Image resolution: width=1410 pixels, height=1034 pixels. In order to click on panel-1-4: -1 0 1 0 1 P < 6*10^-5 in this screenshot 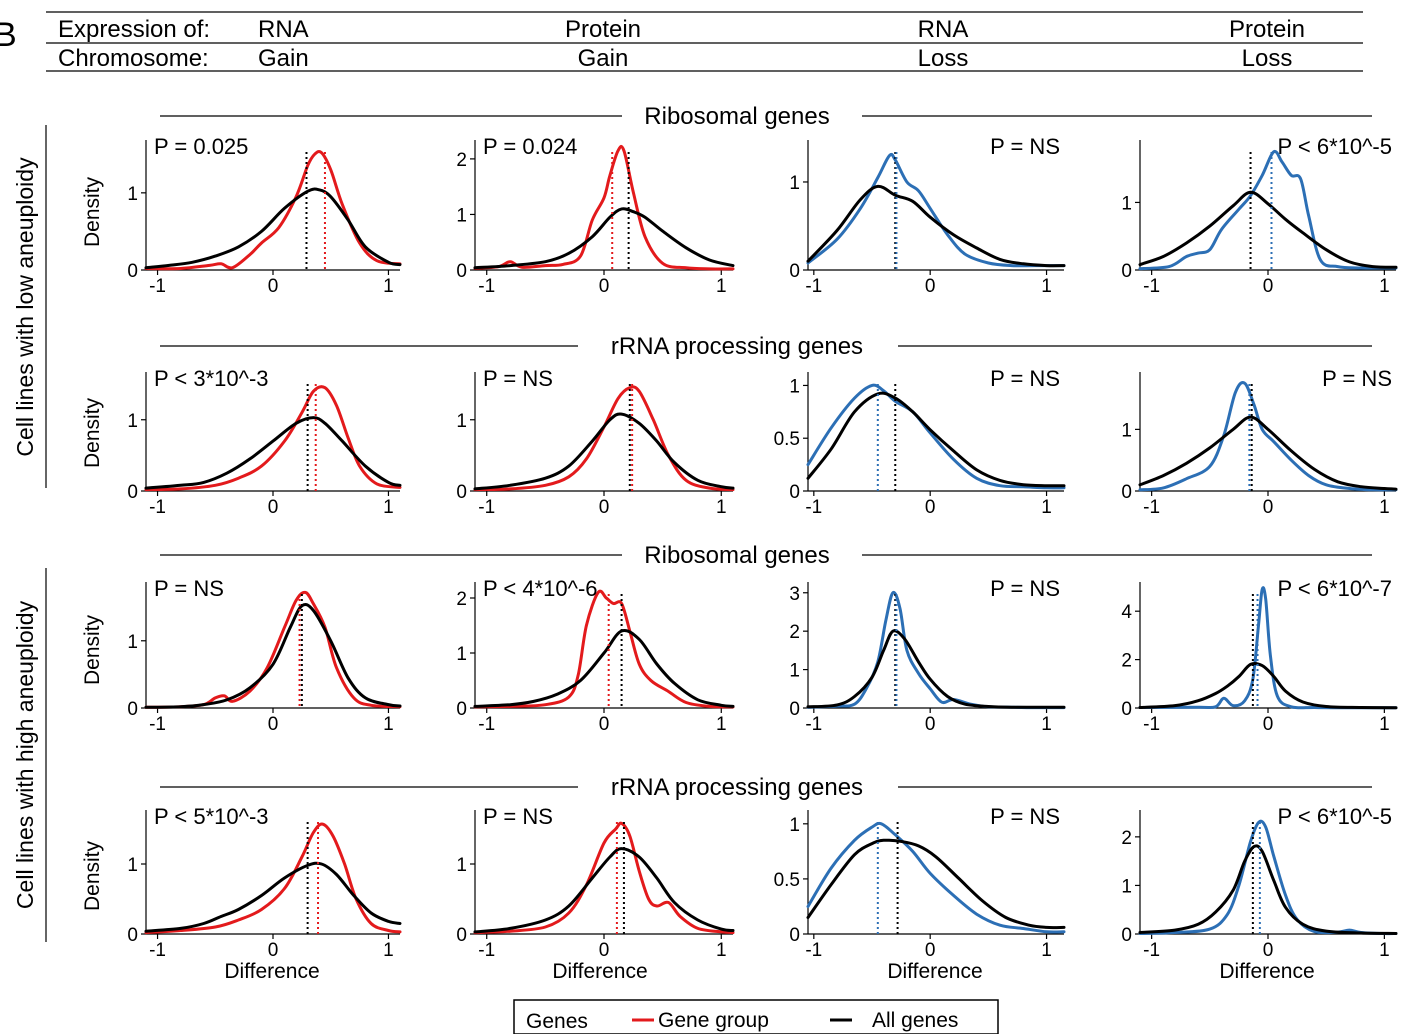, I will do `click(1259, 215)`.